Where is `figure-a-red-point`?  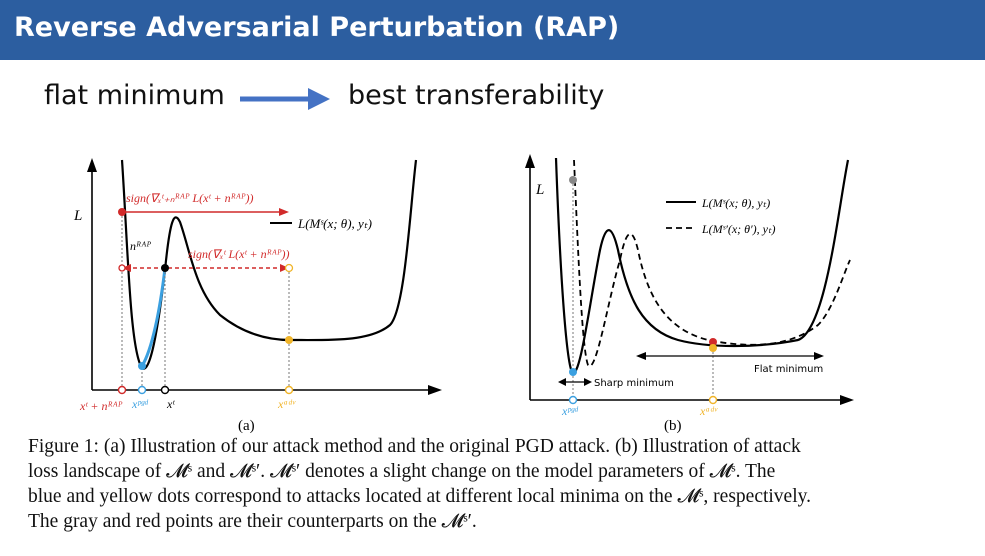
figure-a-red-point is located at coordinates (122, 212).